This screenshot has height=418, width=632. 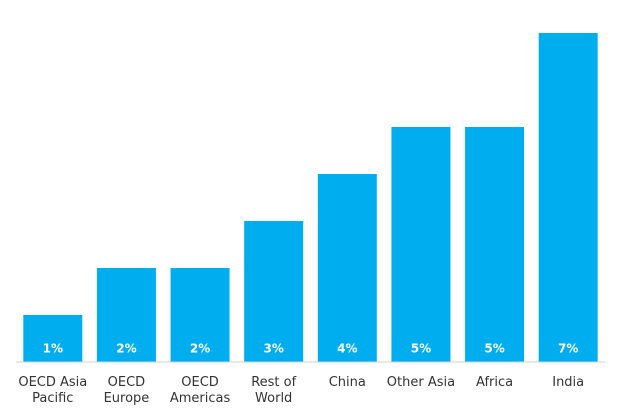 What do you see at coordinates (568, 349) in the screenshot?
I see `value-label: 7%` at bounding box center [568, 349].